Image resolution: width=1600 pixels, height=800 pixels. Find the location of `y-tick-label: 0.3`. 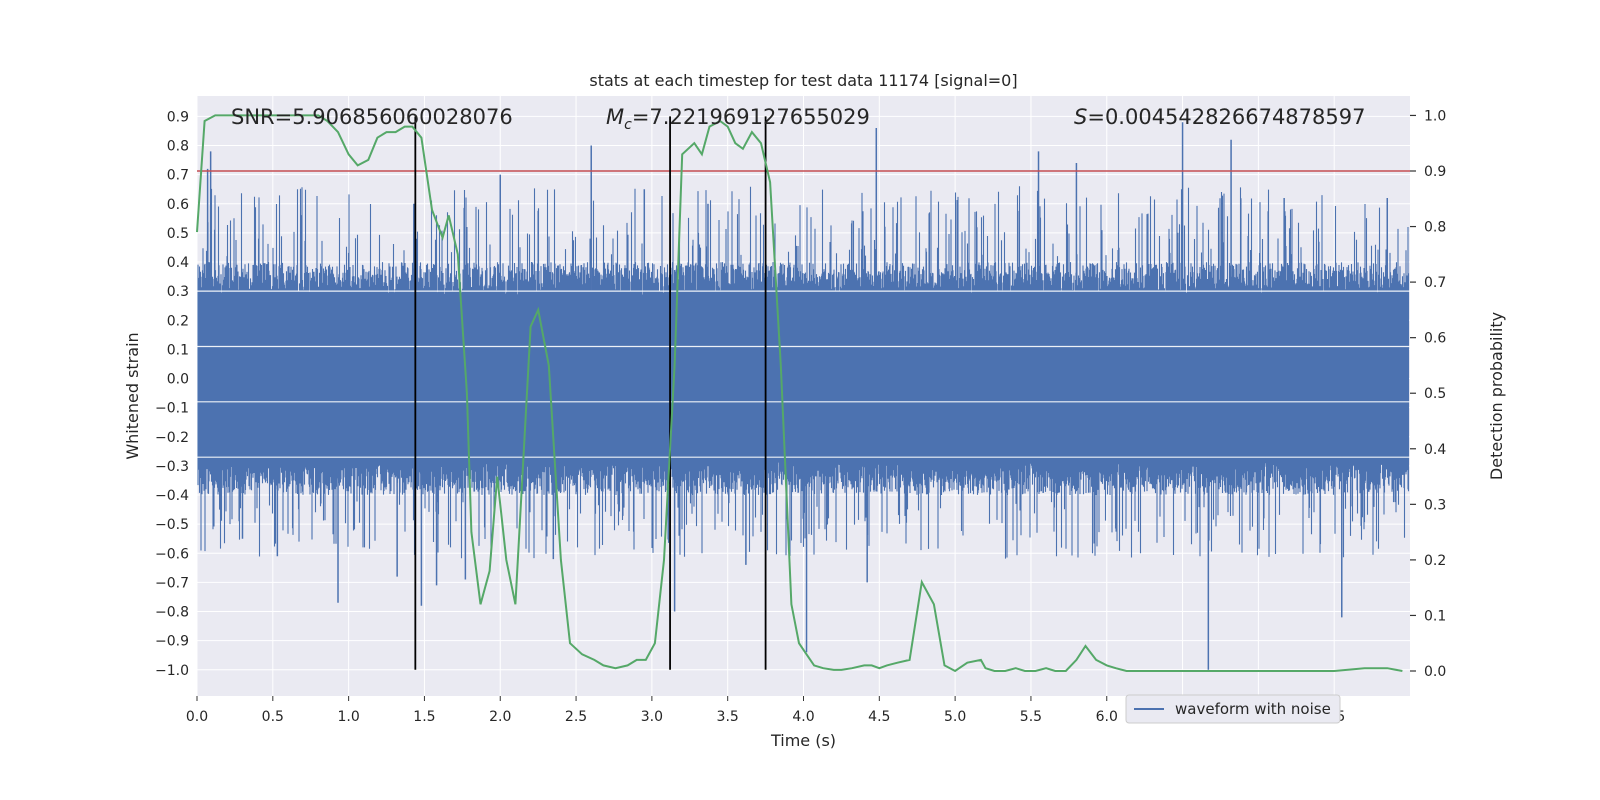

y-tick-label: 0.3 is located at coordinates (178, 292).